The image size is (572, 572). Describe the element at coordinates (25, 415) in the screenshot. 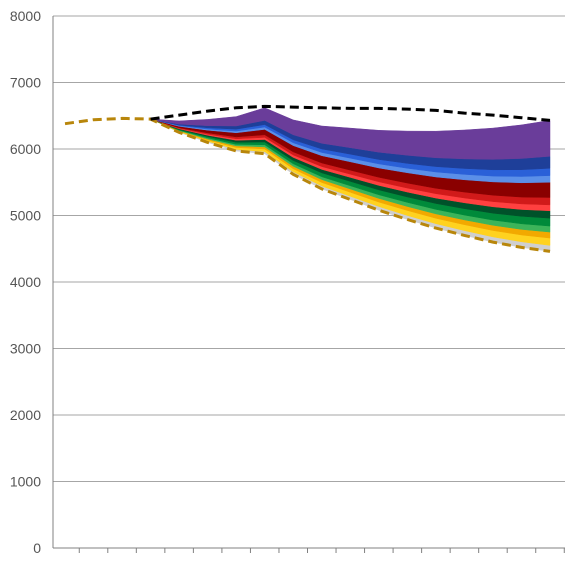

I see `y-tick-label-2000: 2000` at that location.